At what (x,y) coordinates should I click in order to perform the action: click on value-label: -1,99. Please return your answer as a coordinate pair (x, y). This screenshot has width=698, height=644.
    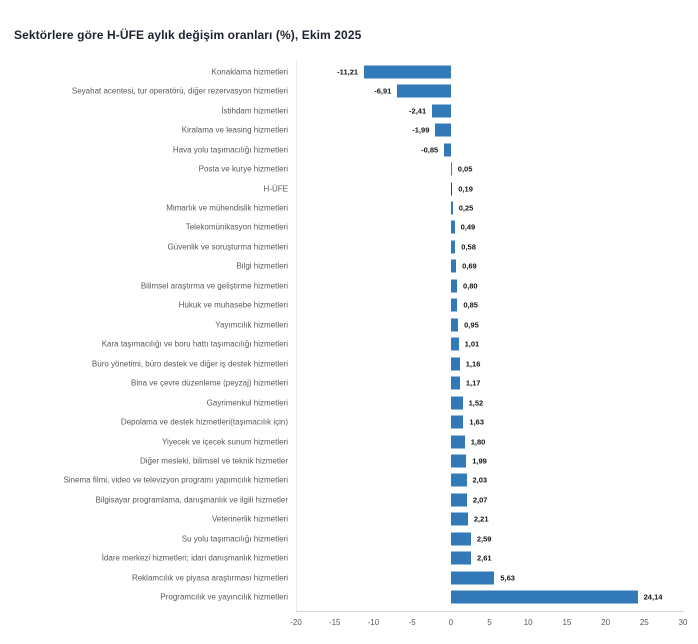
    Looking at the image, I should click on (421, 130).